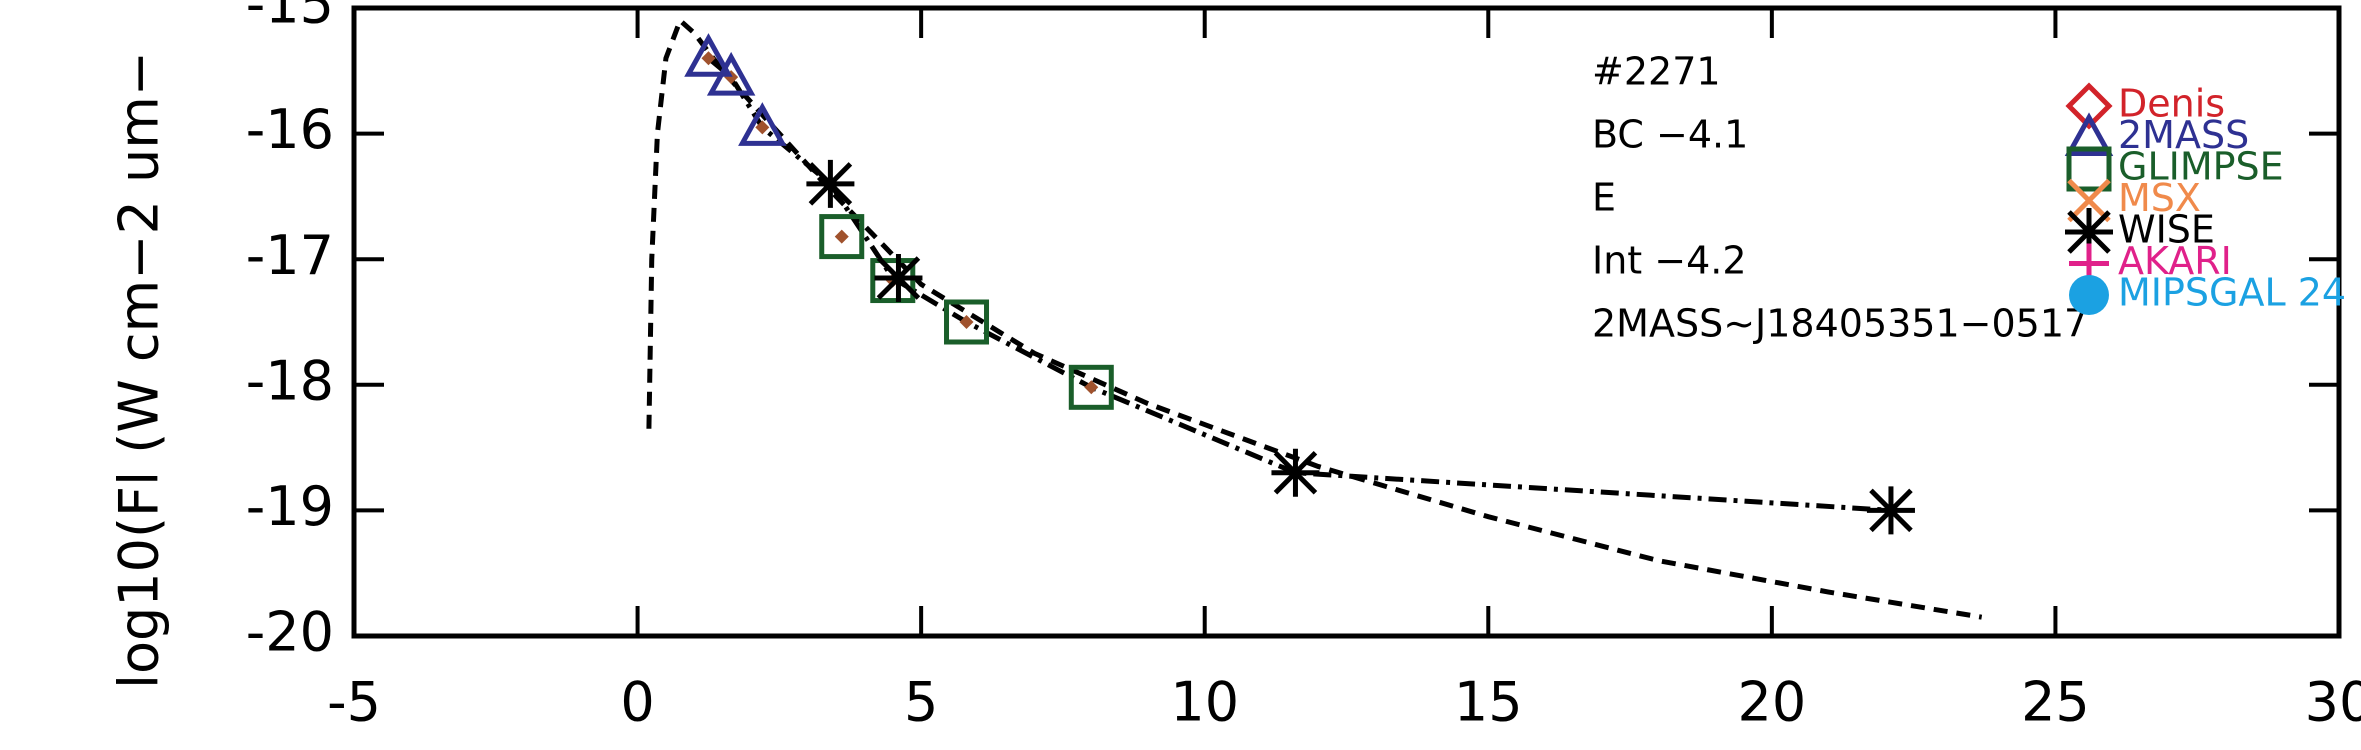  I want to click on x-tick-label: 20, so click(1771, 702).